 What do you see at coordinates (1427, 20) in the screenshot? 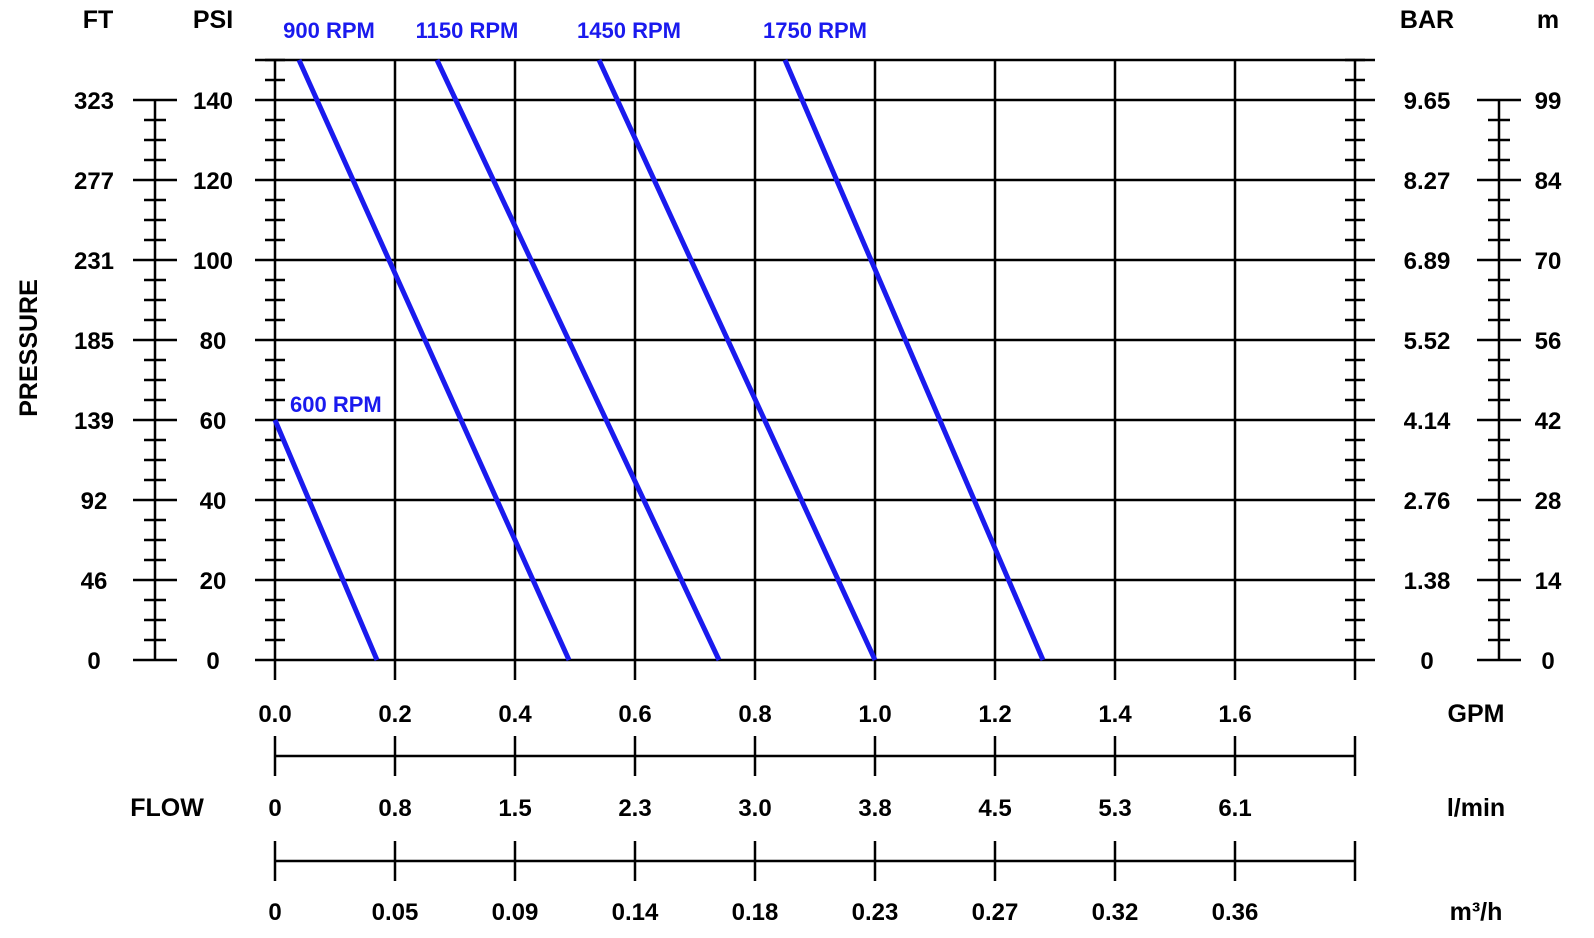
I see `bar-unit-label: BAR` at bounding box center [1427, 20].